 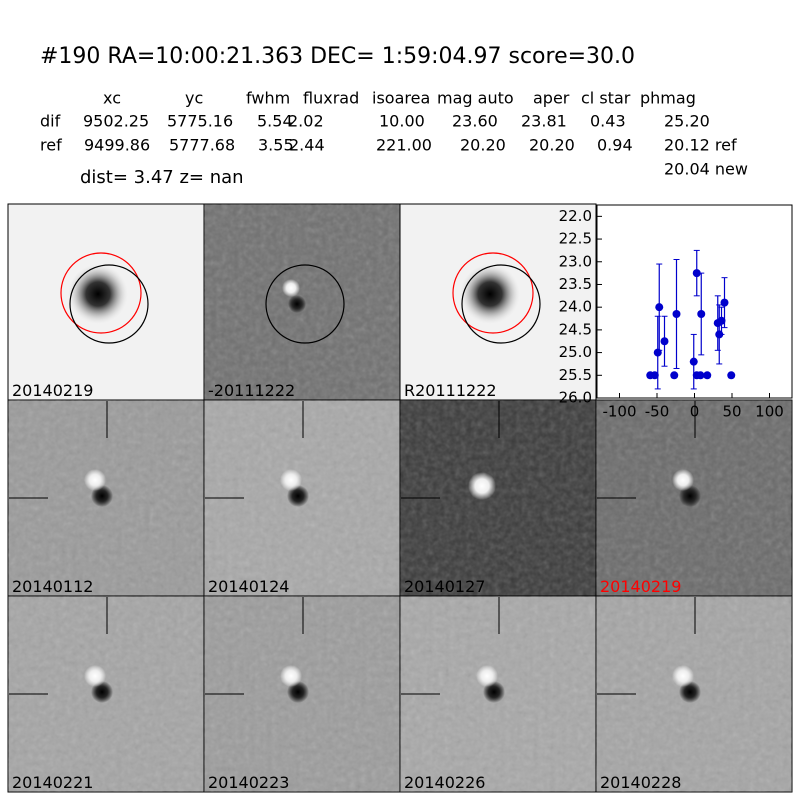 I want to click on panel-label: 20140226, so click(x=444, y=782).